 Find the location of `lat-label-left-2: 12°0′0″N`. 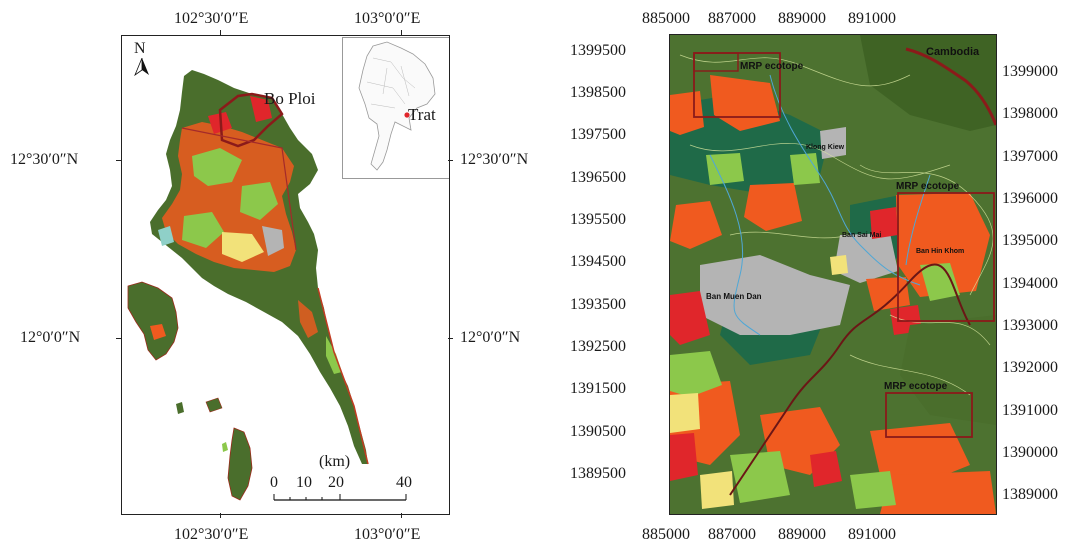

lat-label-left-2: 12°0′0″N is located at coordinates (50, 337).